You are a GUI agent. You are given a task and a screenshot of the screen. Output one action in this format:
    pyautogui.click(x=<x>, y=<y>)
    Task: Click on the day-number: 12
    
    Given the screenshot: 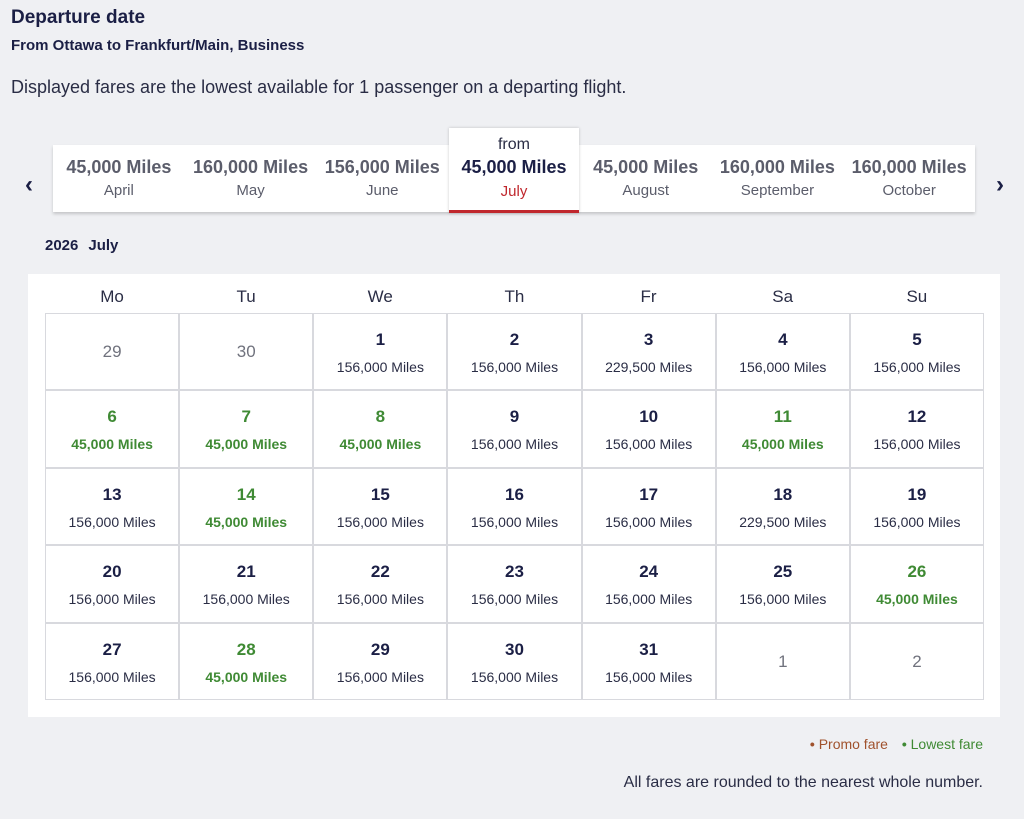 What is the action you would take?
    pyautogui.click(x=917, y=417)
    